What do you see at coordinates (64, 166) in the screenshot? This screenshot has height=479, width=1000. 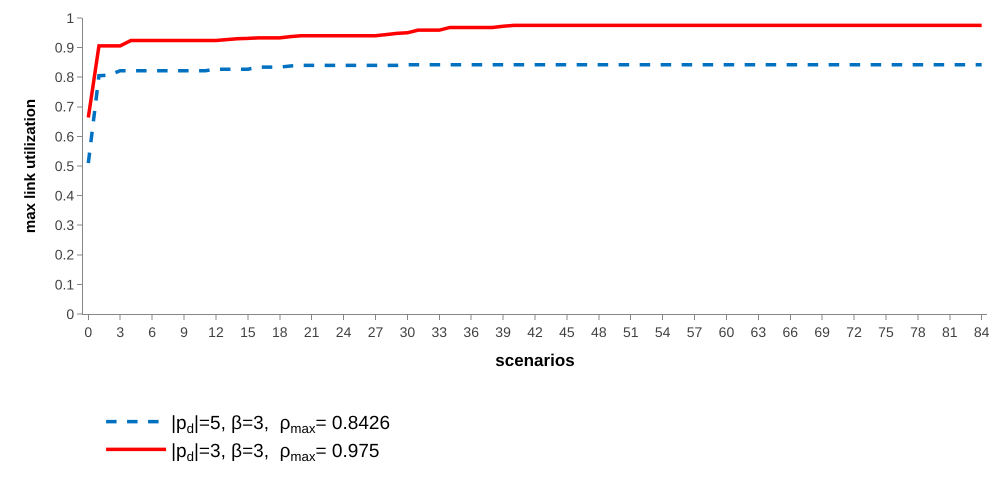 I see `y-tick-label: 0.5` at bounding box center [64, 166].